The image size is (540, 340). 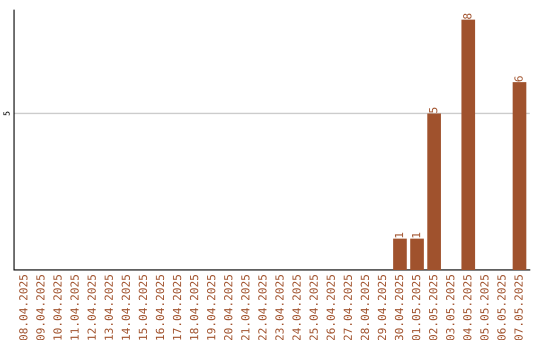 I want to click on x-tick-label: 04.05.2025, so click(x=467, y=307).